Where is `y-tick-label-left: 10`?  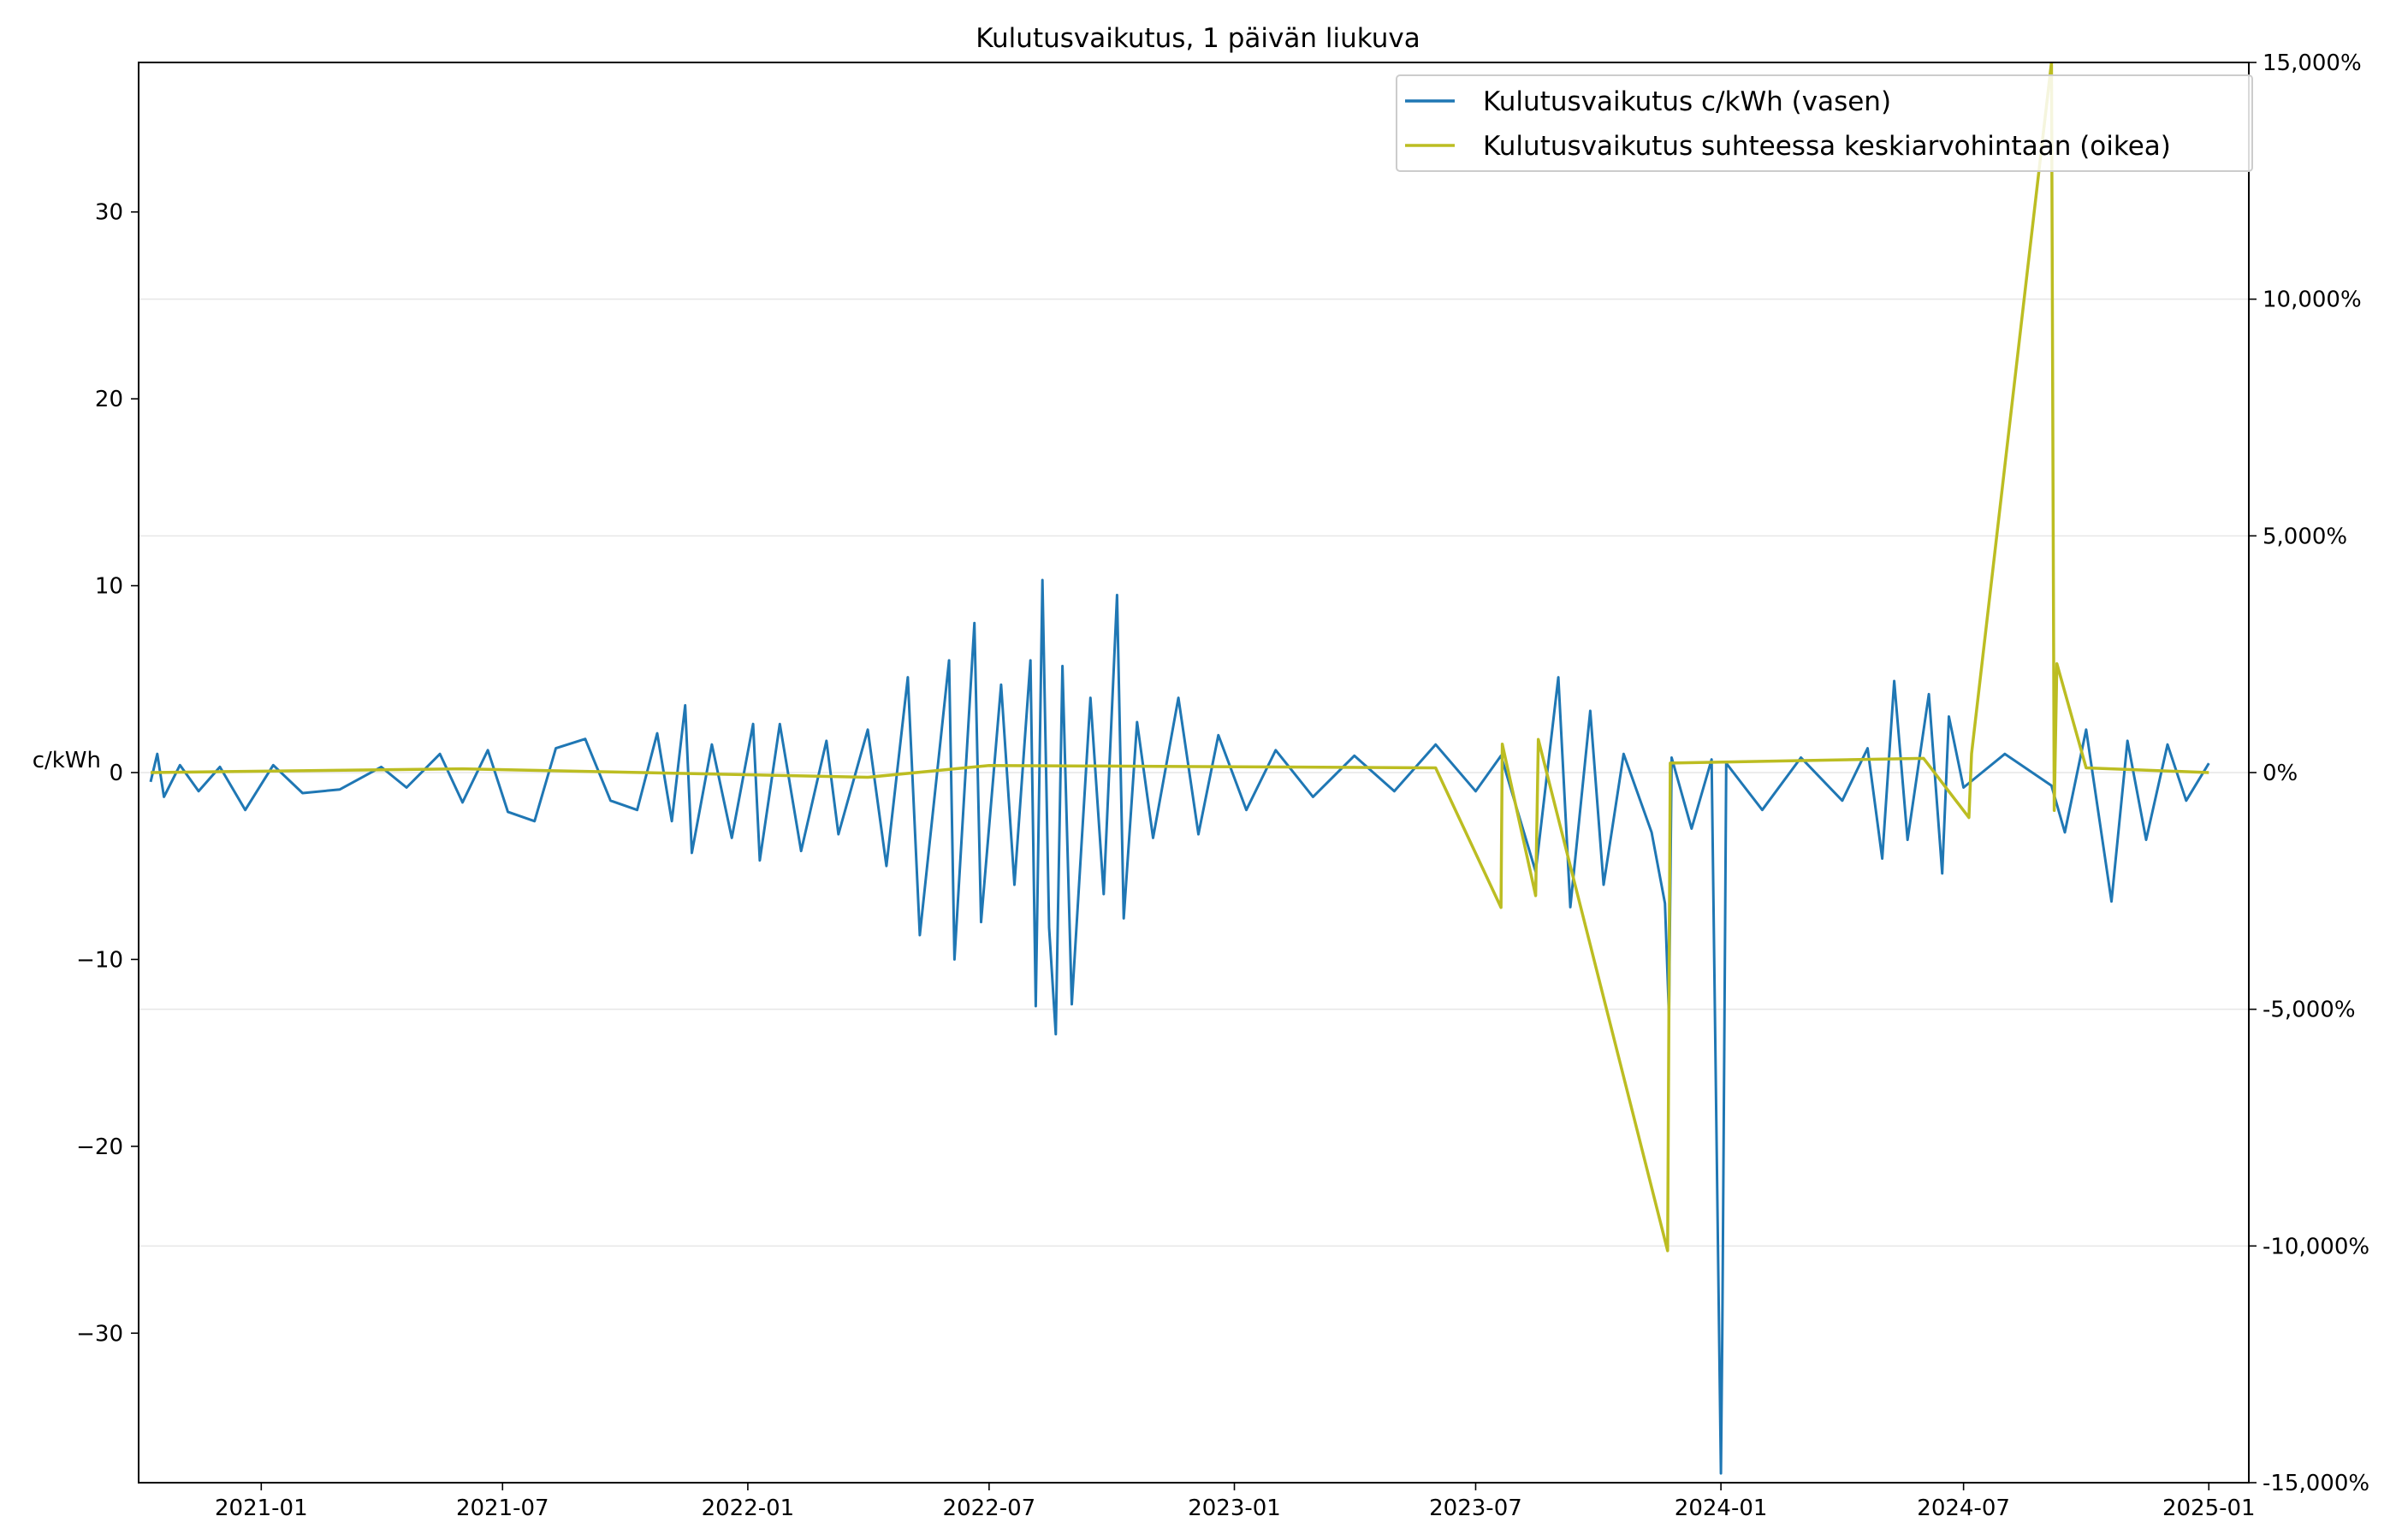 y-tick-label-left: 10 is located at coordinates (109, 587).